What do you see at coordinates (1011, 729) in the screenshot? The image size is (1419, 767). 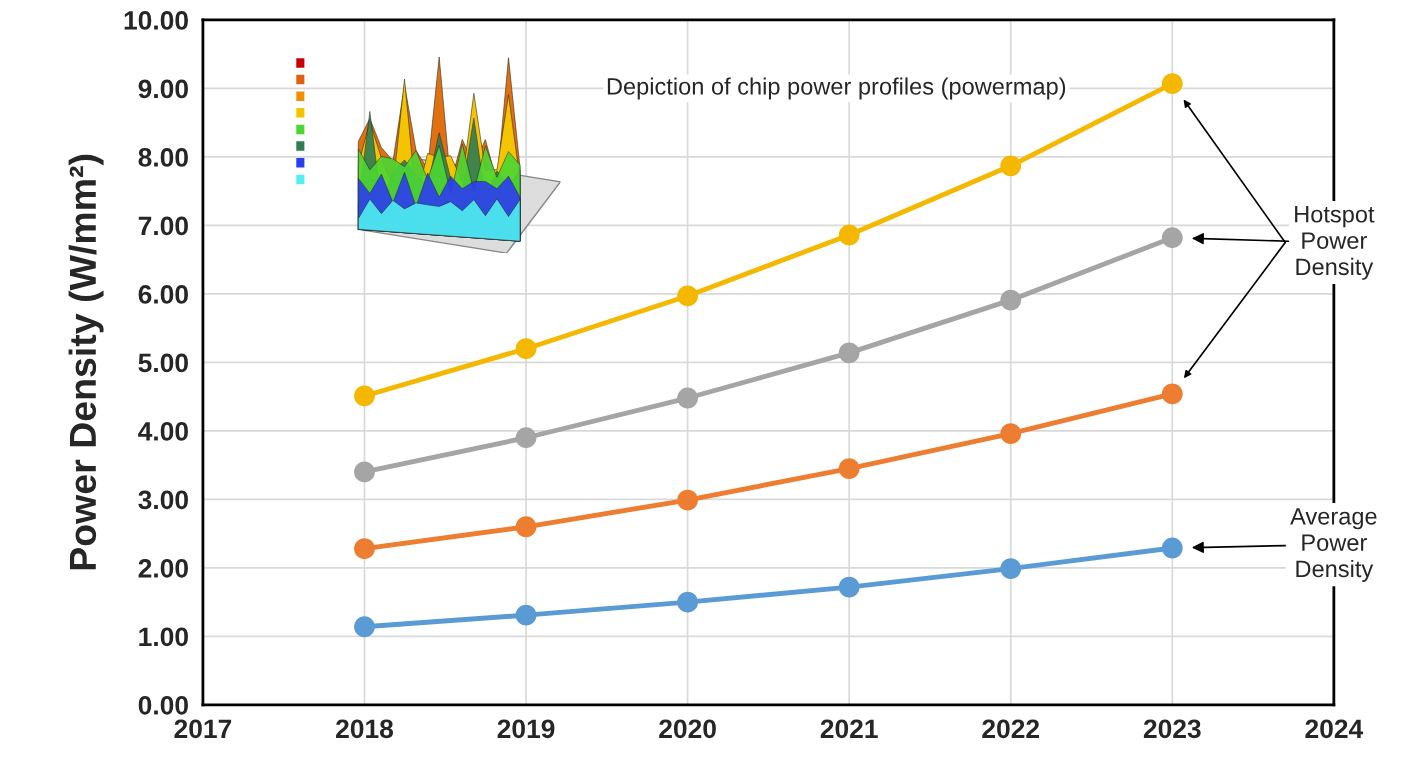 I see `x-tick-label: 2022` at bounding box center [1011, 729].